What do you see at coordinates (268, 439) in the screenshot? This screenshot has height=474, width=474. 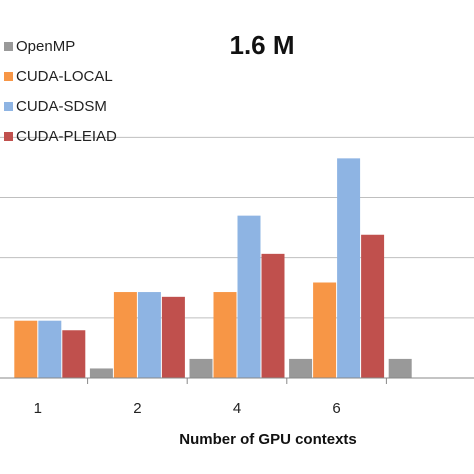 I see `x-axis-title: Number of GPU contexts` at bounding box center [268, 439].